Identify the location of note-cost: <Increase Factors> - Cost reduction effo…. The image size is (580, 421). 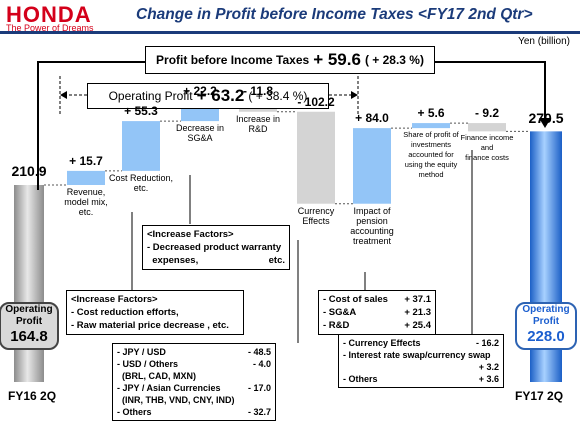
(155, 312).